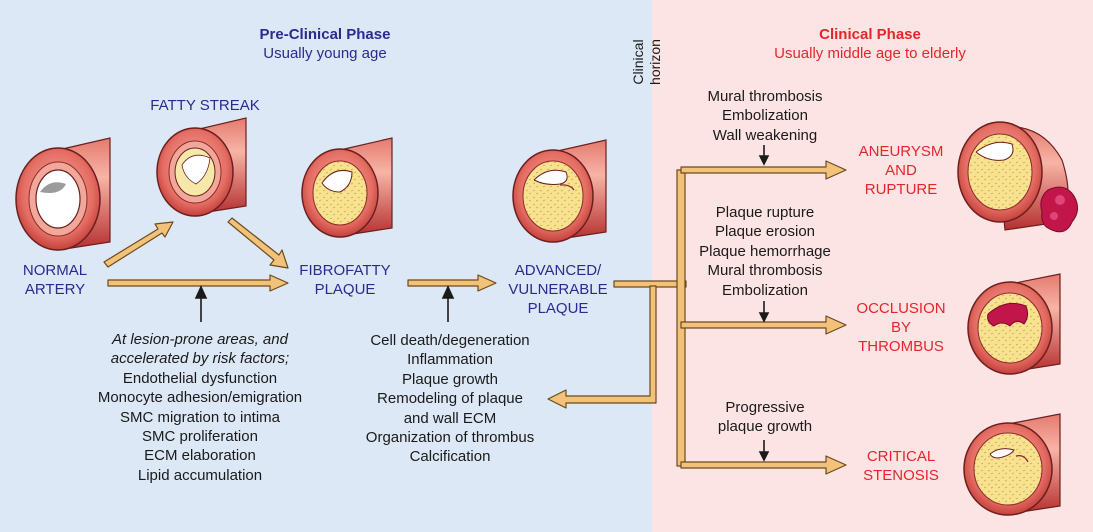 This screenshot has height=532, width=1093. I want to click on risk-item: Monocyte adhesion/emigration, so click(200, 398).